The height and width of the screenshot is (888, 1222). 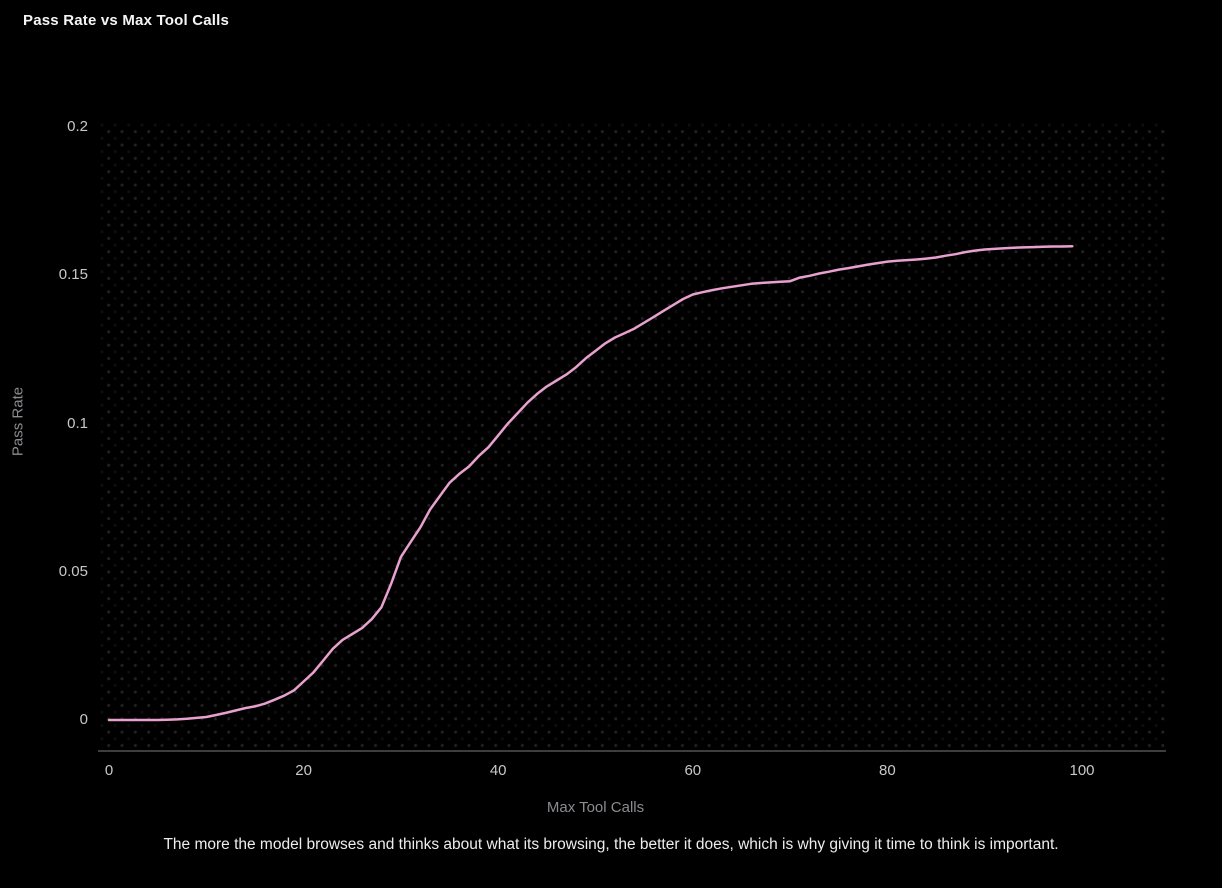 I want to click on y-tick-label: 0, so click(x=83, y=719).